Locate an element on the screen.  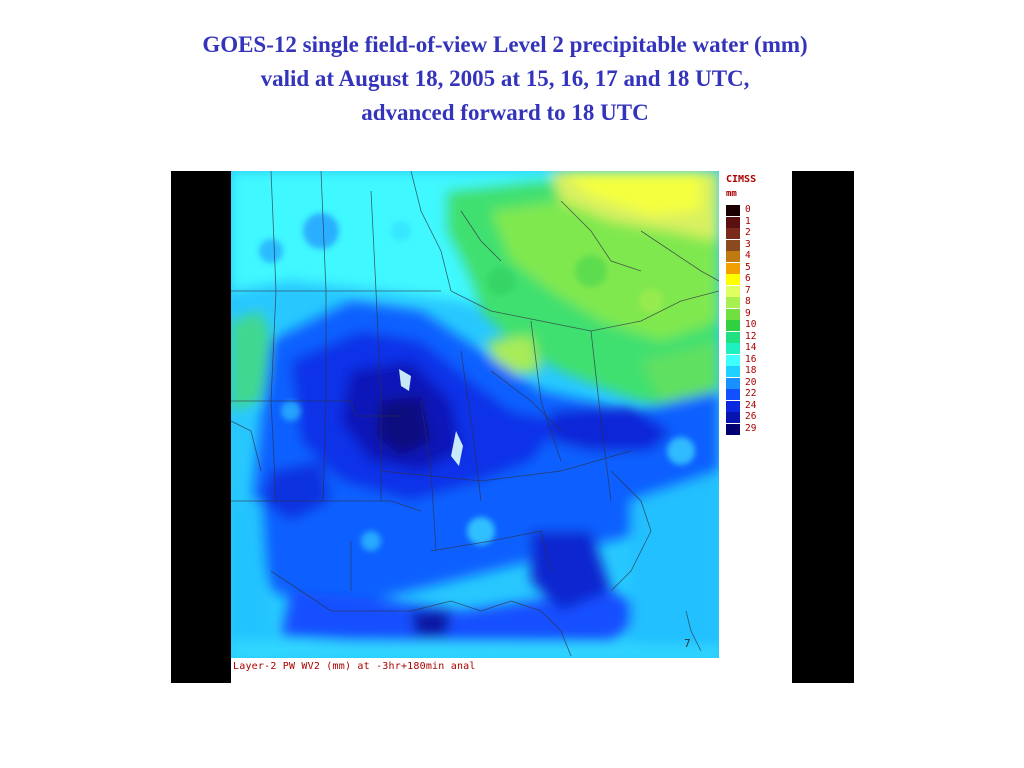
legend-row: 18 is located at coordinates (756, 371).